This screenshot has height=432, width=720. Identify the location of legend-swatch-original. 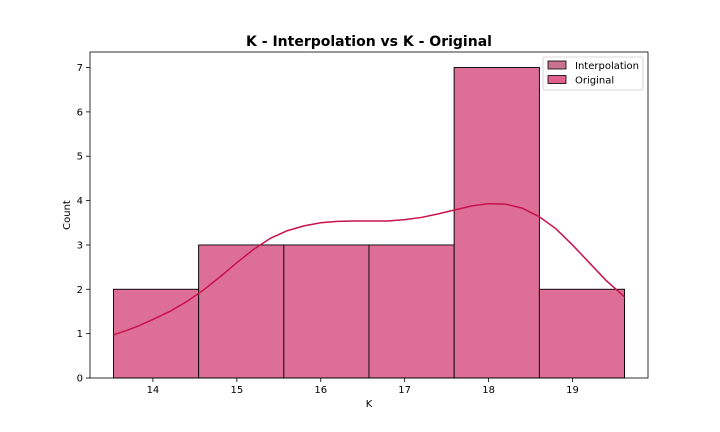
(557, 79).